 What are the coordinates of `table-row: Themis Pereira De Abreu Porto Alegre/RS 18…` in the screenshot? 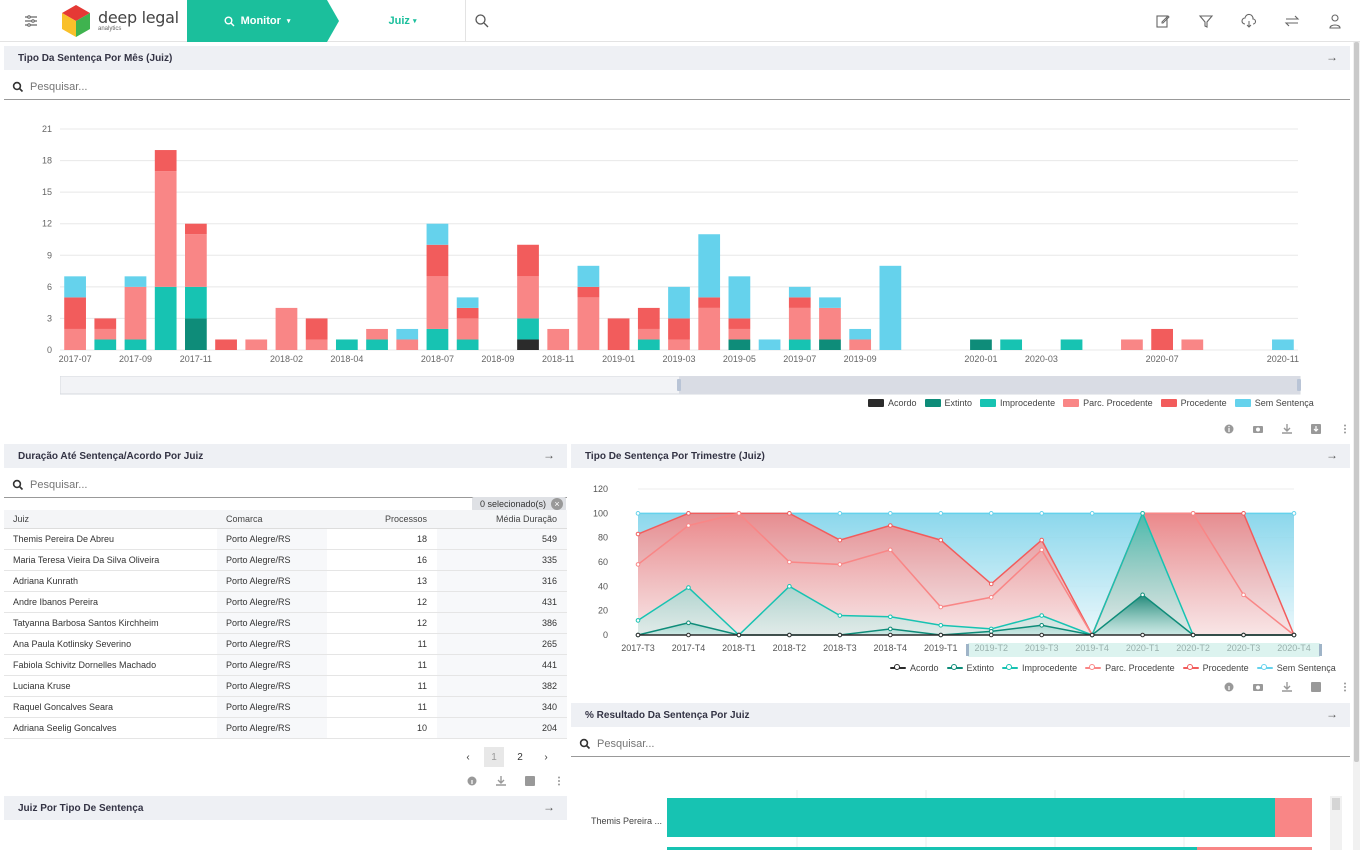 It's located at (285, 539).